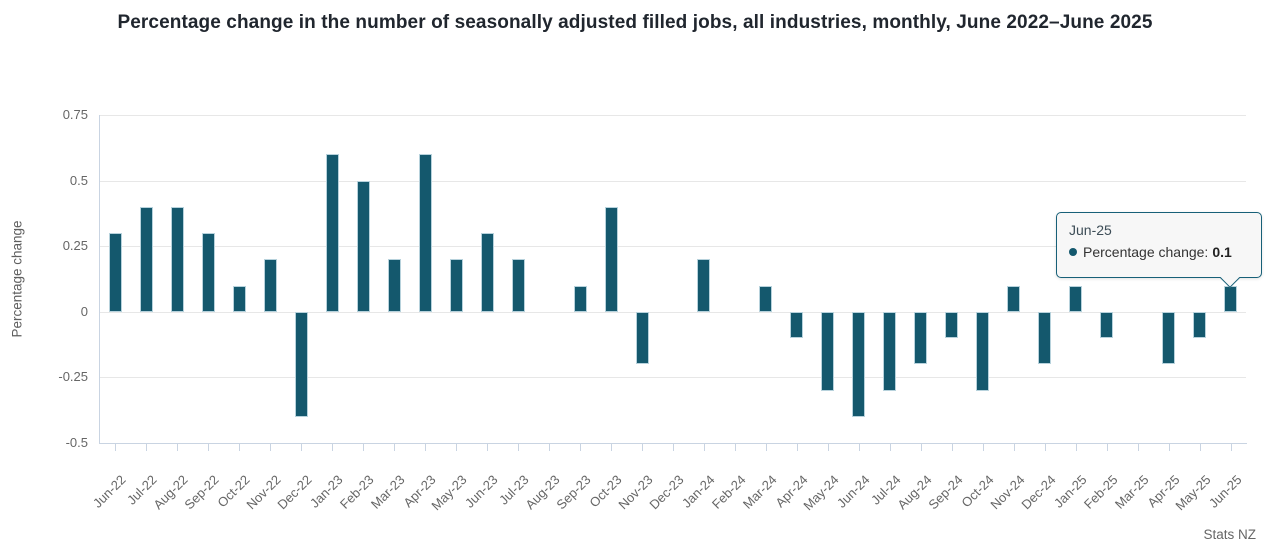 Image resolution: width=1270 pixels, height=554 pixels. What do you see at coordinates (1222, 252) in the screenshot?
I see `tooltip-value: 0.1` at bounding box center [1222, 252].